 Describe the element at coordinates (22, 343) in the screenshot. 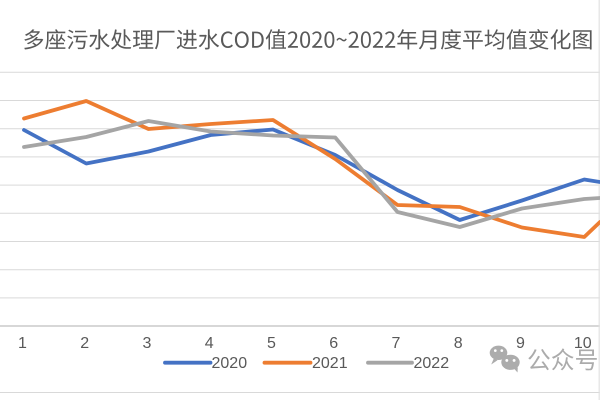

I see `svg-text: 1` at that location.